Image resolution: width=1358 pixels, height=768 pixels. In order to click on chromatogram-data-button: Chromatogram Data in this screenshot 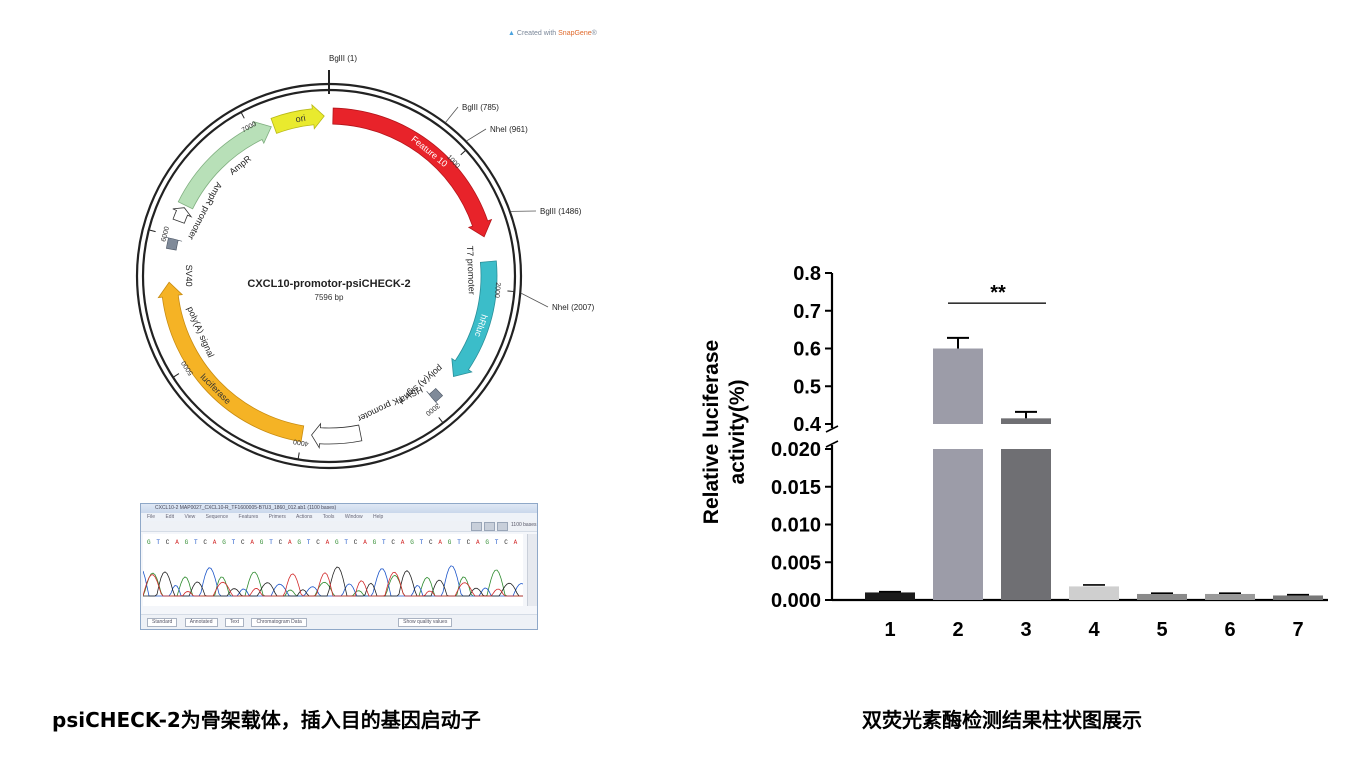, I will do `click(279, 622)`.